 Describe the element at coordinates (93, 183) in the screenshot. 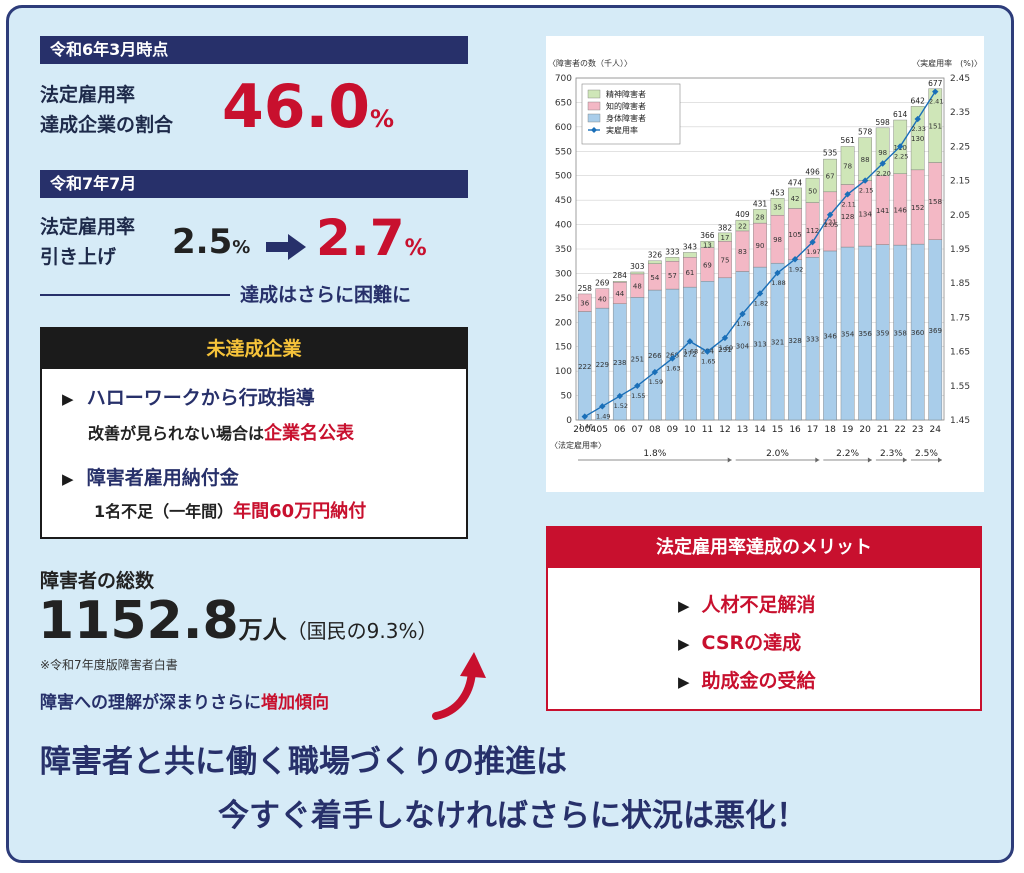

I see `section2-date-label: 令和7年7月` at that location.